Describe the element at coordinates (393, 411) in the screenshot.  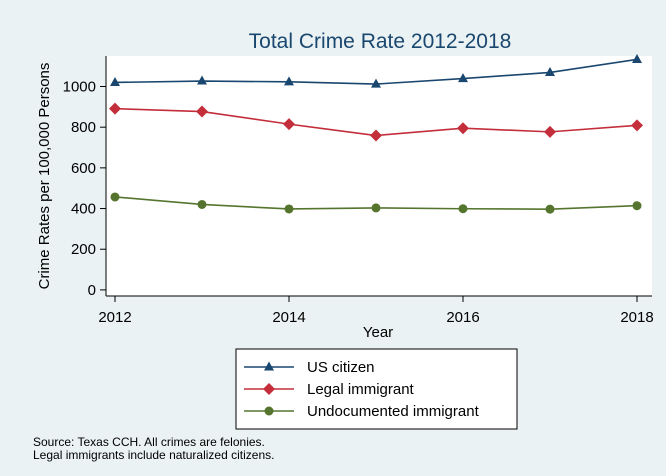
I see `legend-label: Undocumented immigrant` at that location.